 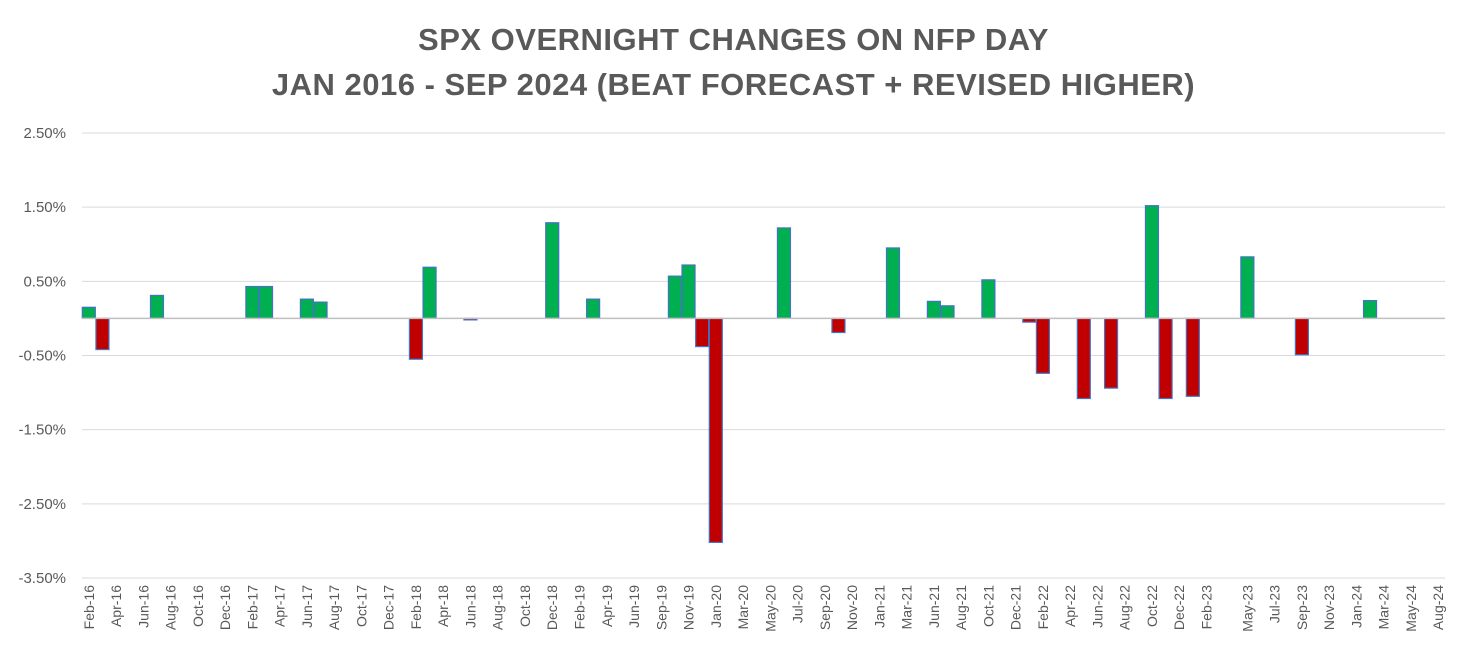 What do you see at coordinates (116, 606) in the screenshot?
I see `x-tick-label: Apr-16` at bounding box center [116, 606].